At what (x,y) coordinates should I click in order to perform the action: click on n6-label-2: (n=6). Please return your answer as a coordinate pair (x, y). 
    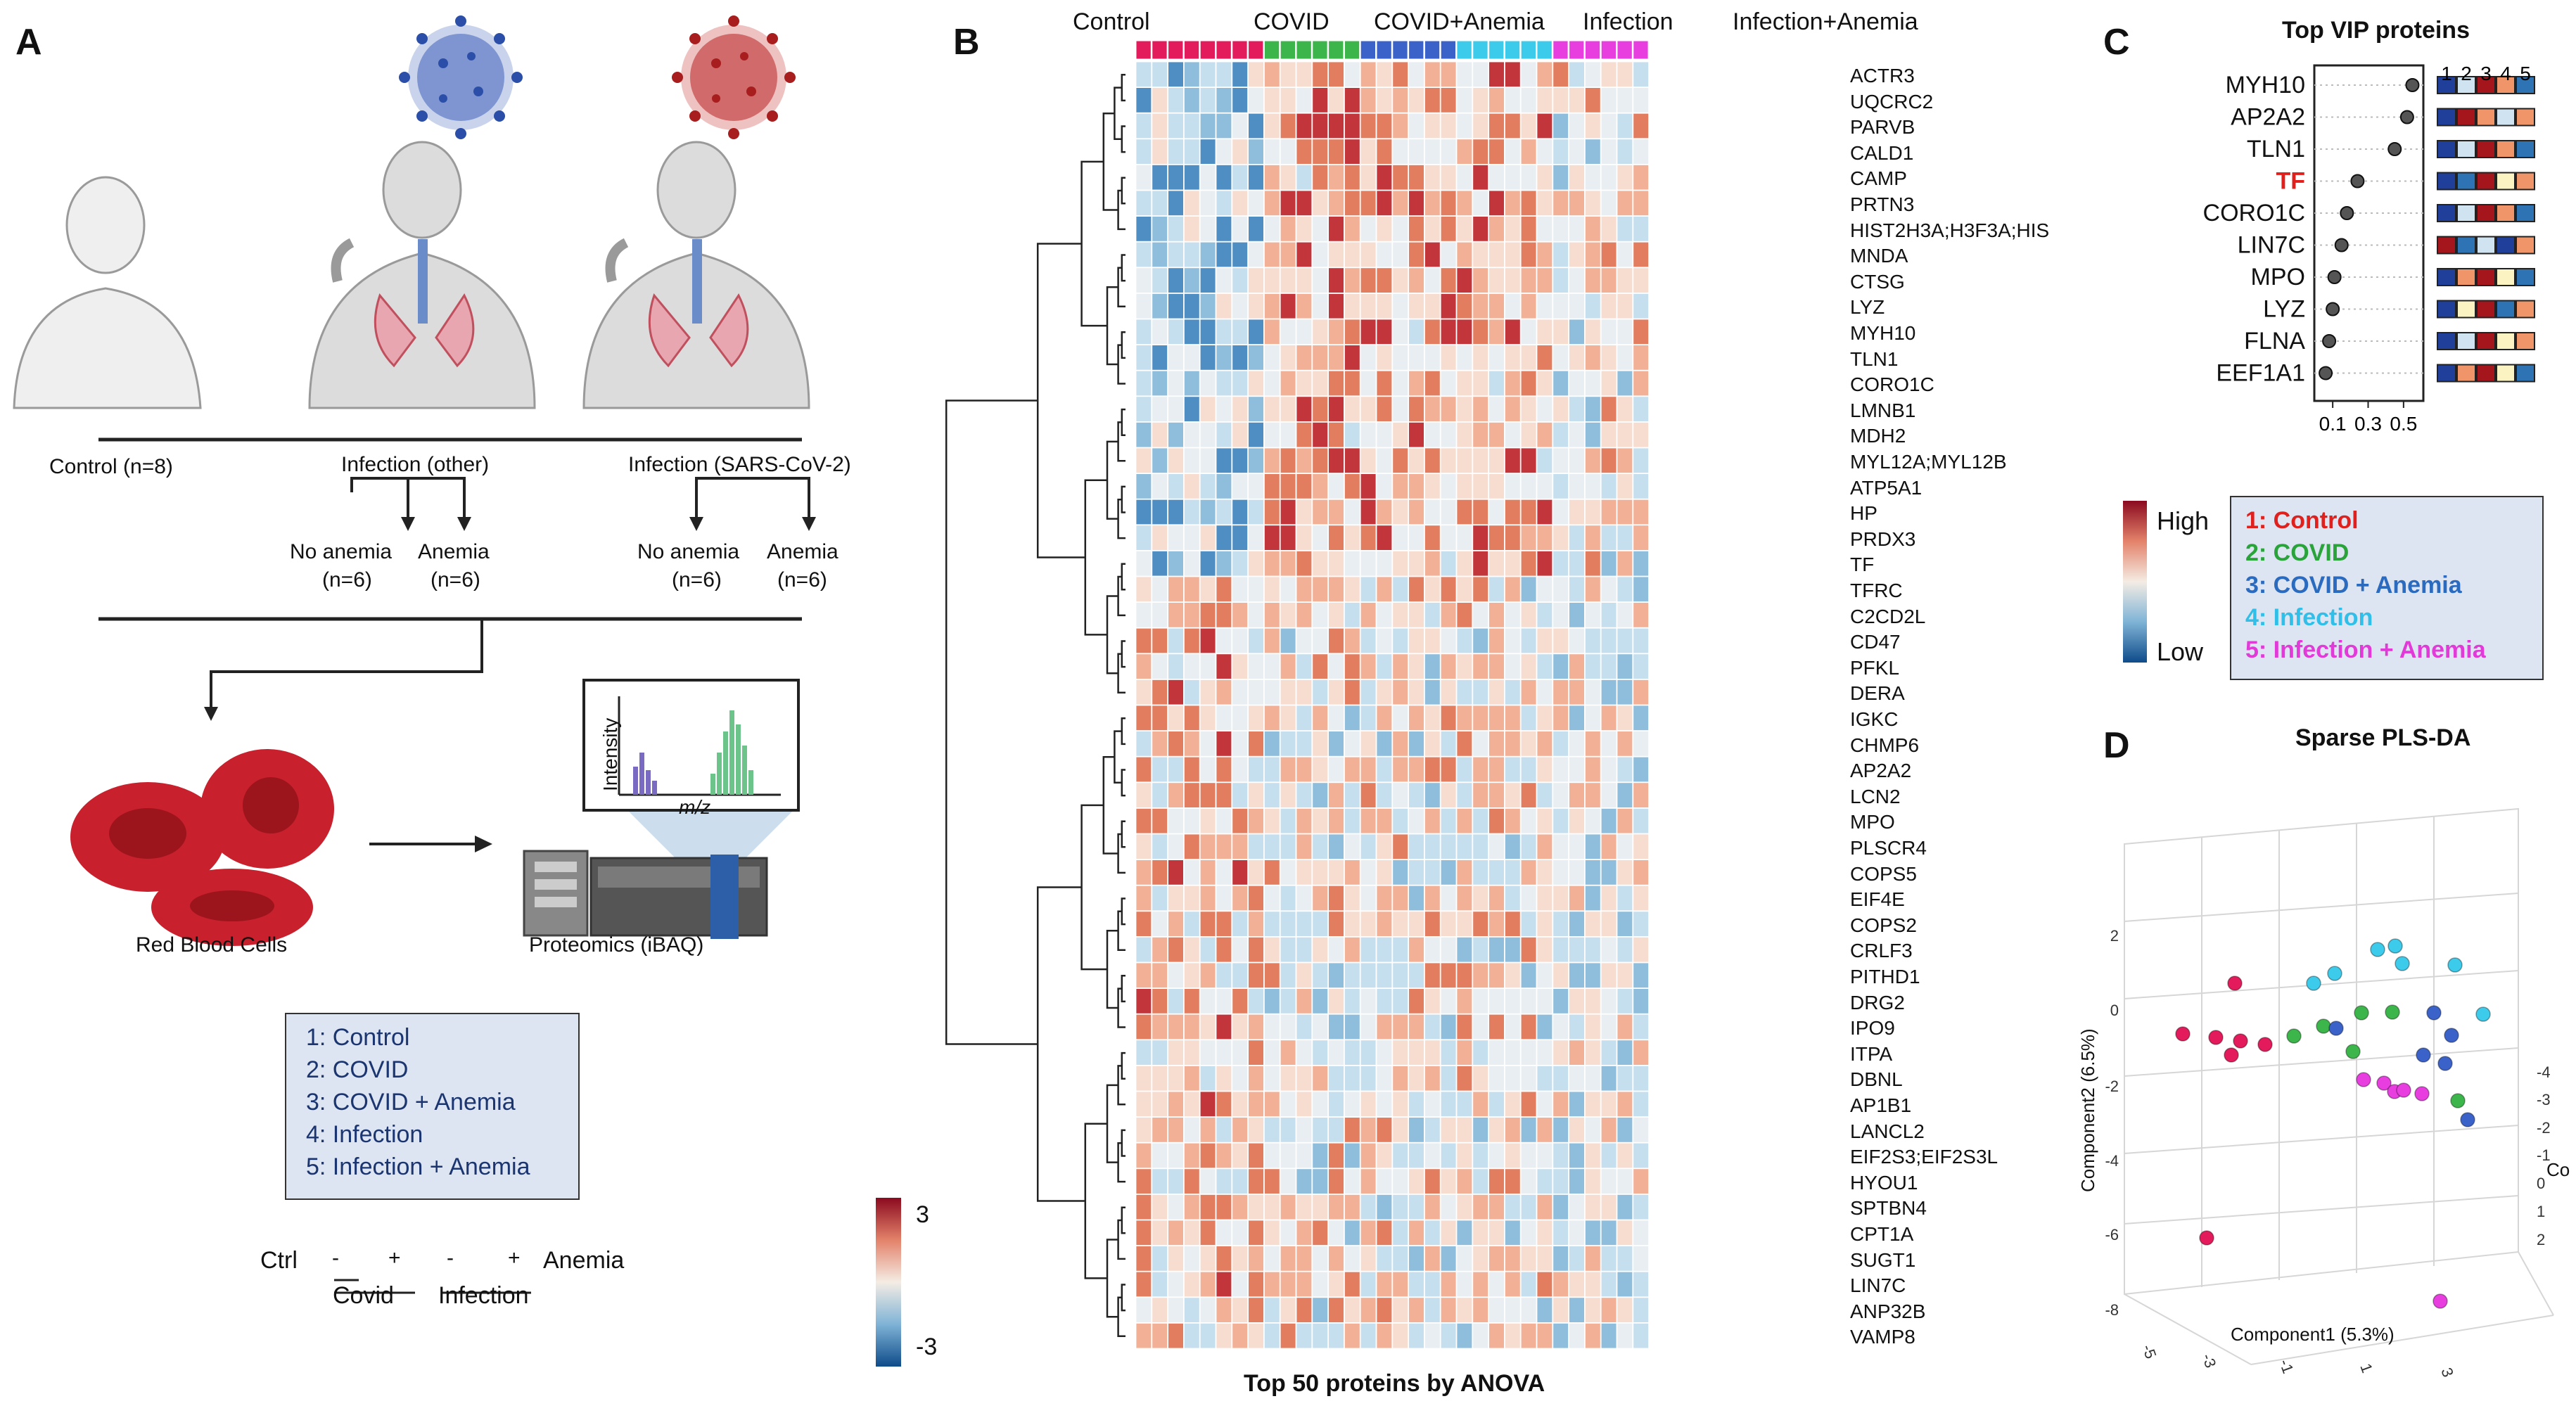
    Looking at the image, I should click on (455, 580).